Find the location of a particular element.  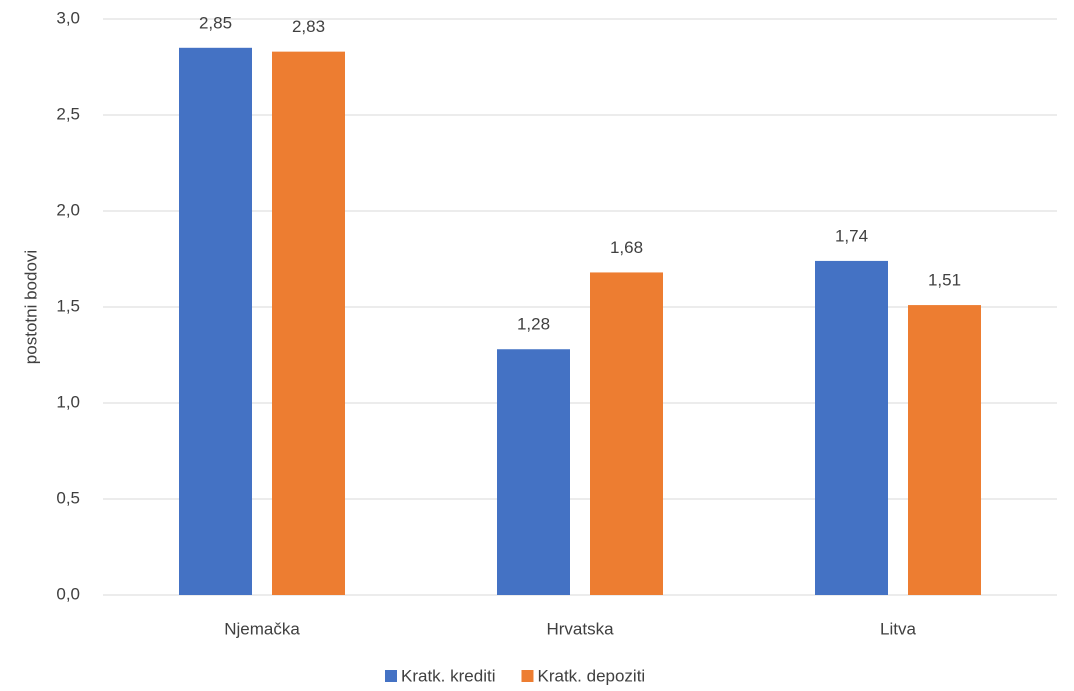

y-tick-label: 0,0 is located at coordinates (68, 593).